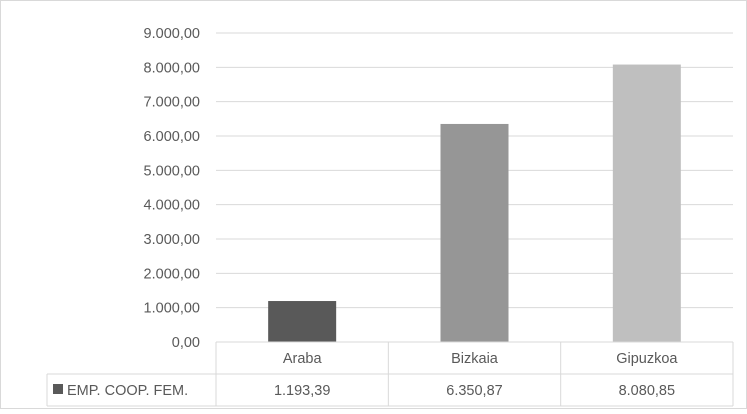 The image size is (747, 414). I want to click on y-tick-label: 2.000,00, so click(172, 274).